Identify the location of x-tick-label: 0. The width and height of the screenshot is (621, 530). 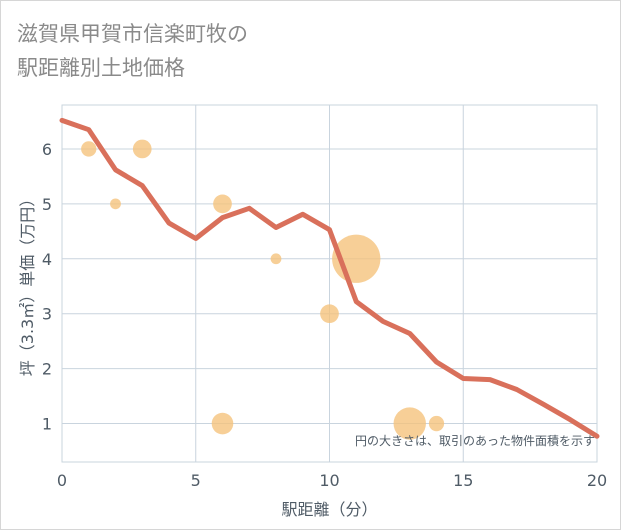
(62, 480).